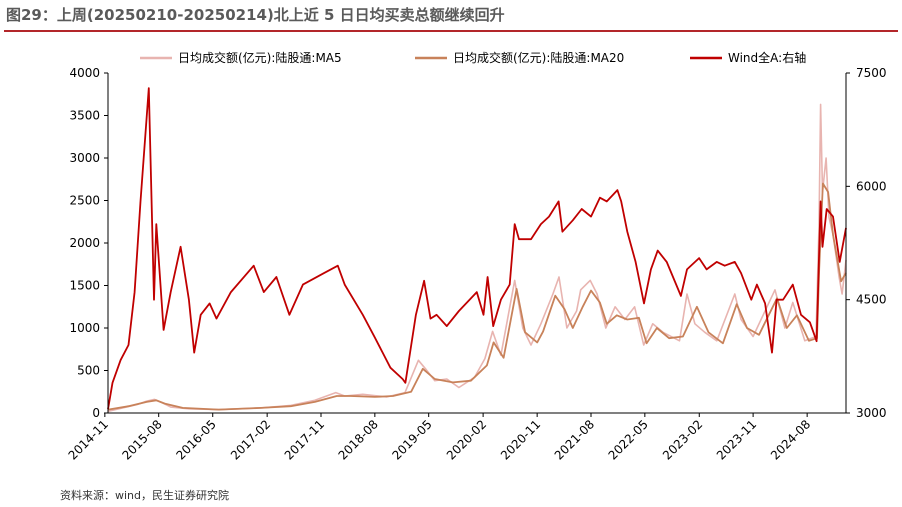 This screenshot has height=507, width=902. I want to click on x-tick-label: 2020-02, so click(466, 439).